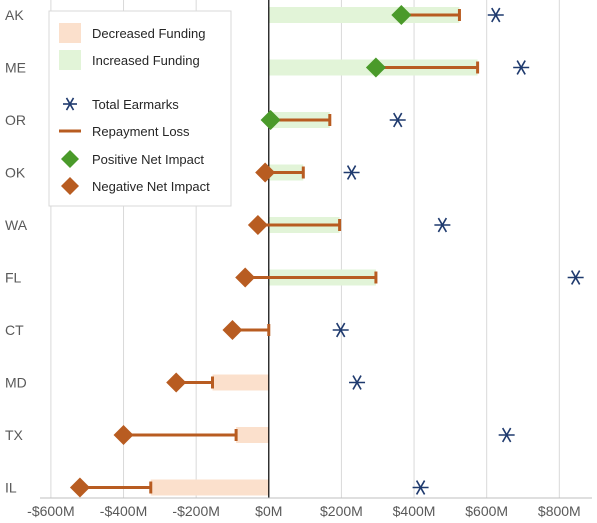  What do you see at coordinates (135, 104) in the screenshot?
I see `legend-label: Total Earmarks` at bounding box center [135, 104].